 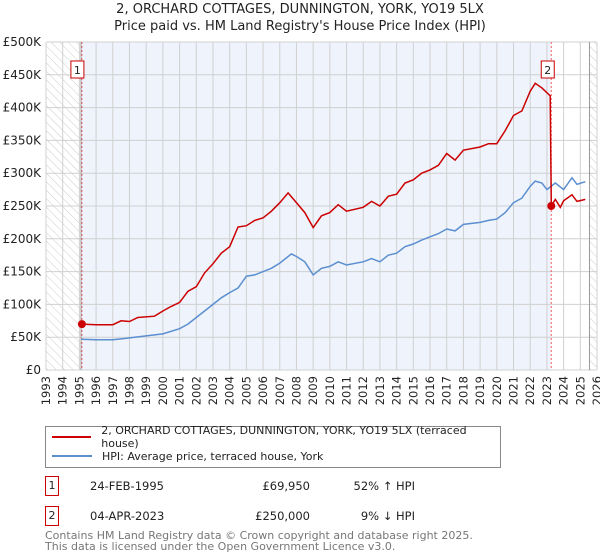 I want to click on sale-hpi: 9% ↓ HPI, so click(x=387, y=516).